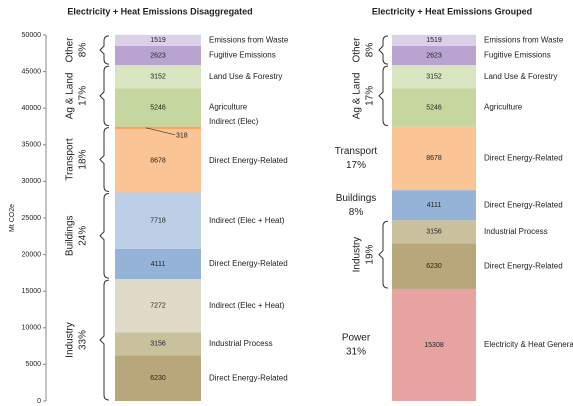 This screenshot has width=573, height=406. I want to click on y-tick-label: 0, so click(39, 401).